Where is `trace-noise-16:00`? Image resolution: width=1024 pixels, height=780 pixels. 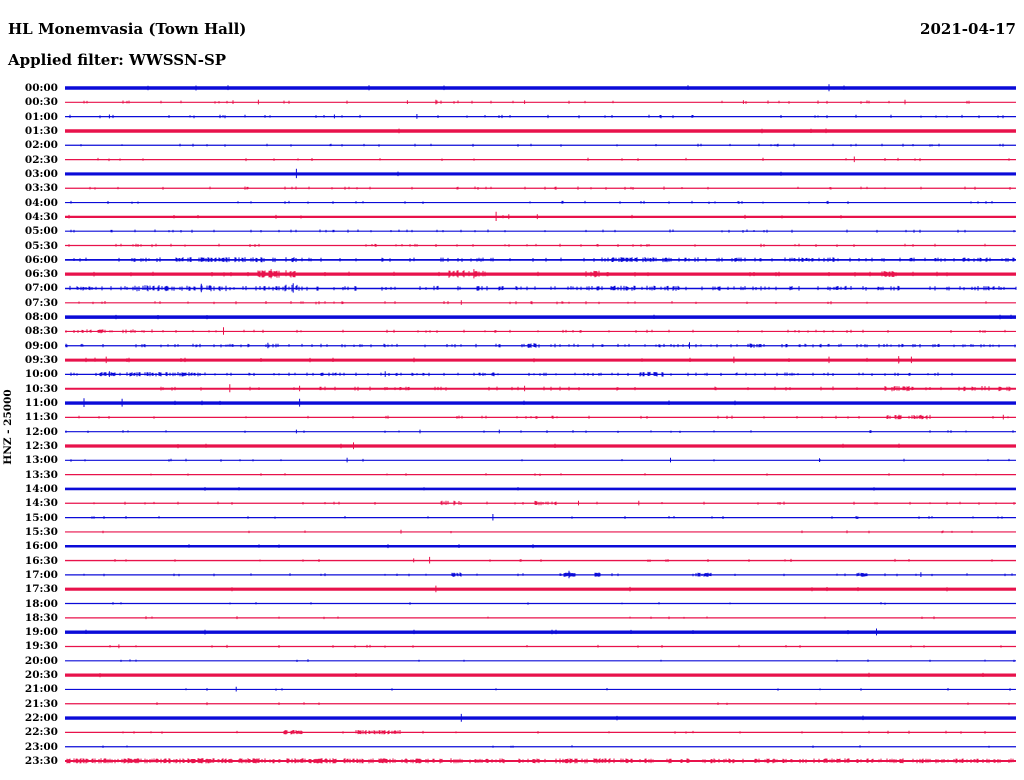
trace-noise-16:00 is located at coordinates (361, 546).